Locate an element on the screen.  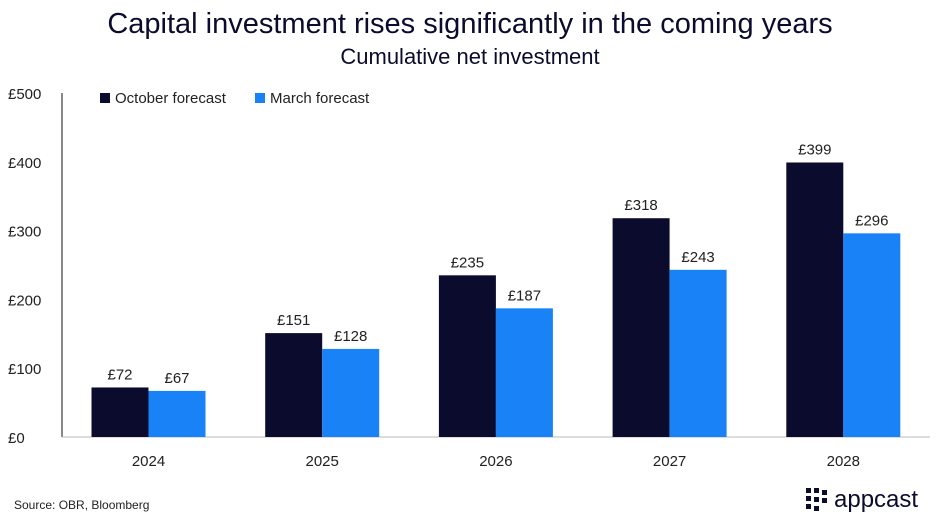
source-note: Source: OBR, Bloomberg is located at coordinates (82, 505).